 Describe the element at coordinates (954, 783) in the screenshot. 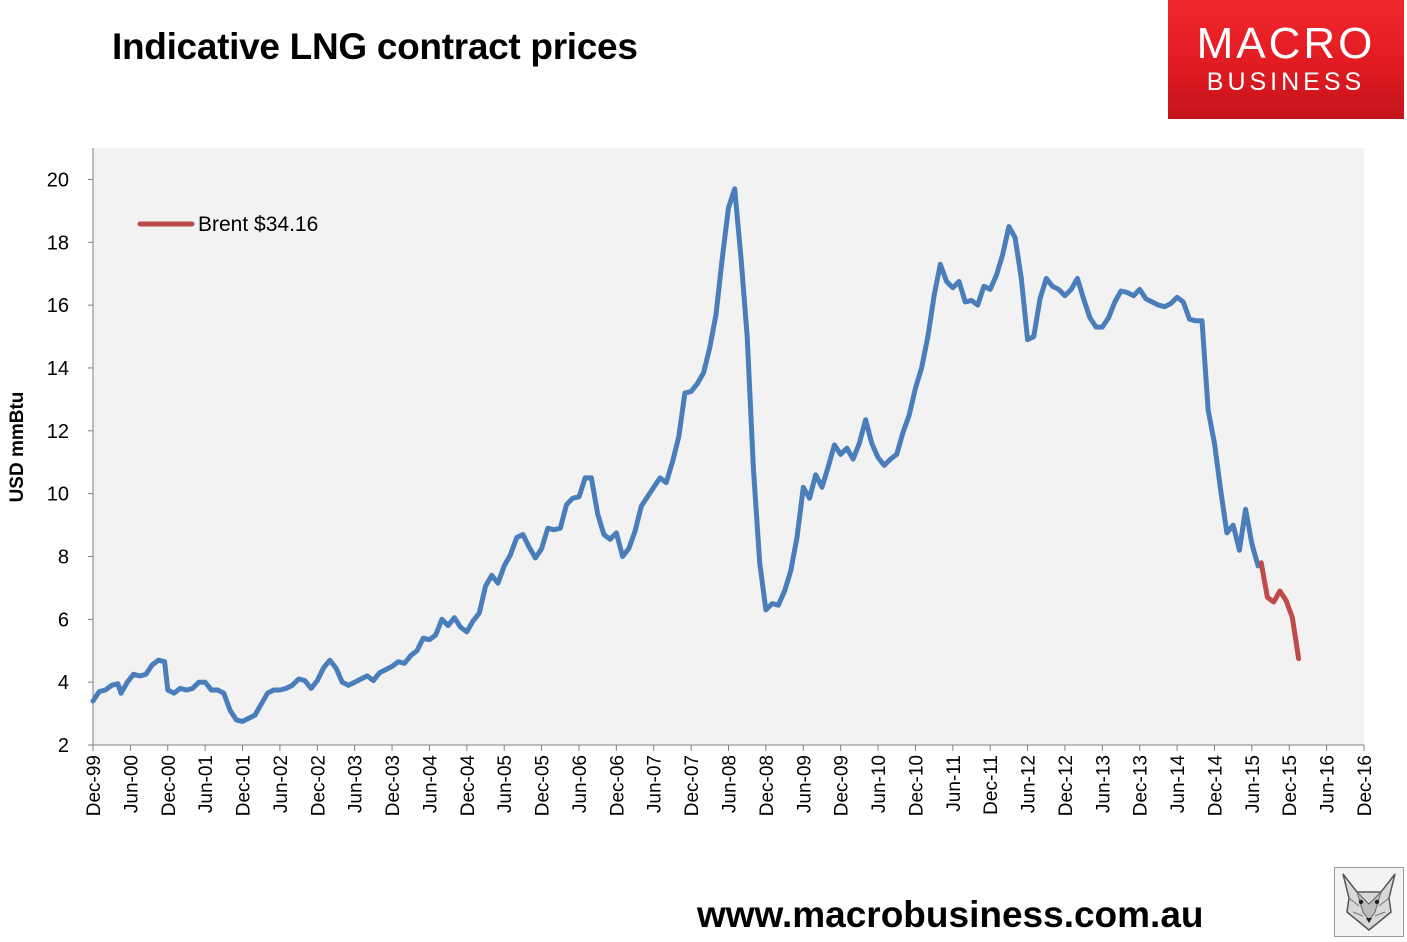

I see `x-tick-label: Jun-11` at that location.